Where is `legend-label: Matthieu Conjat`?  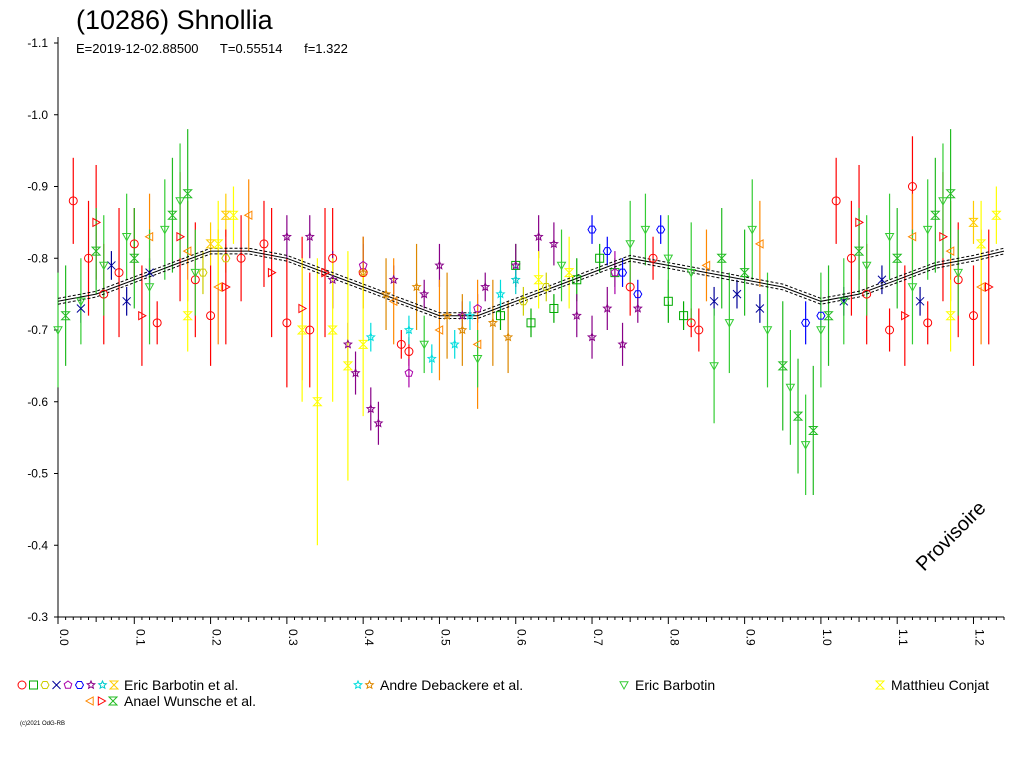 legend-label: Matthieu Conjat is located at coordinates (940, 685).